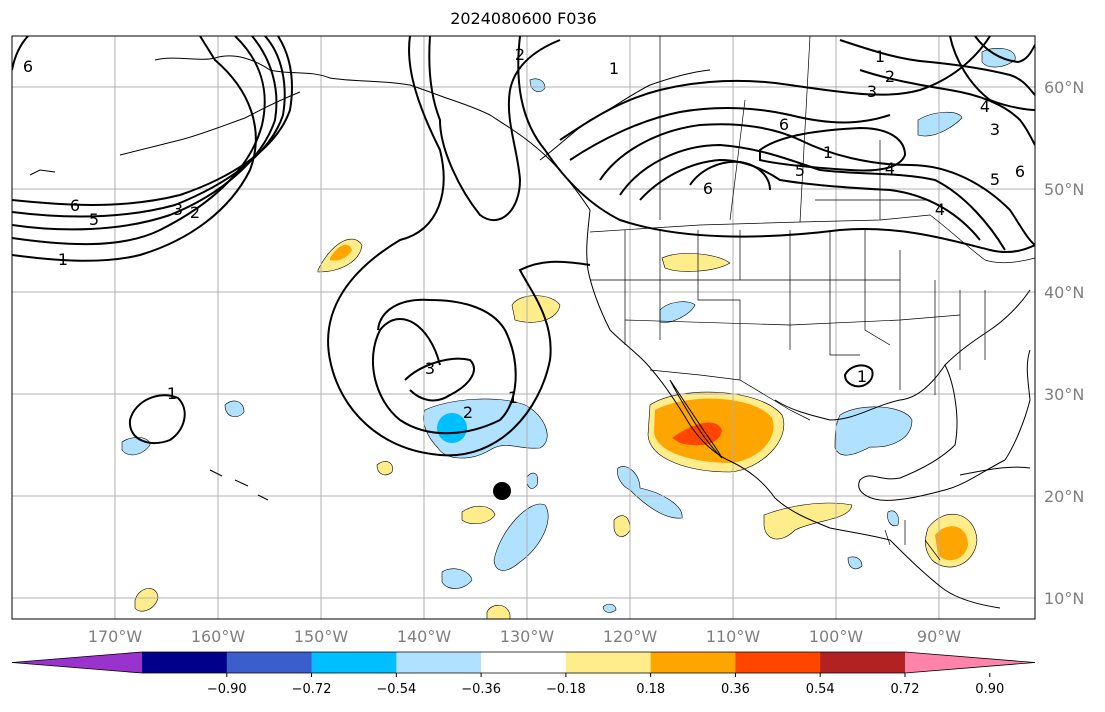  What do you see at coordinates (1064, 292) in the screenshot?
I see `lat-label: 40°N` at bounding box center [1064, 292].